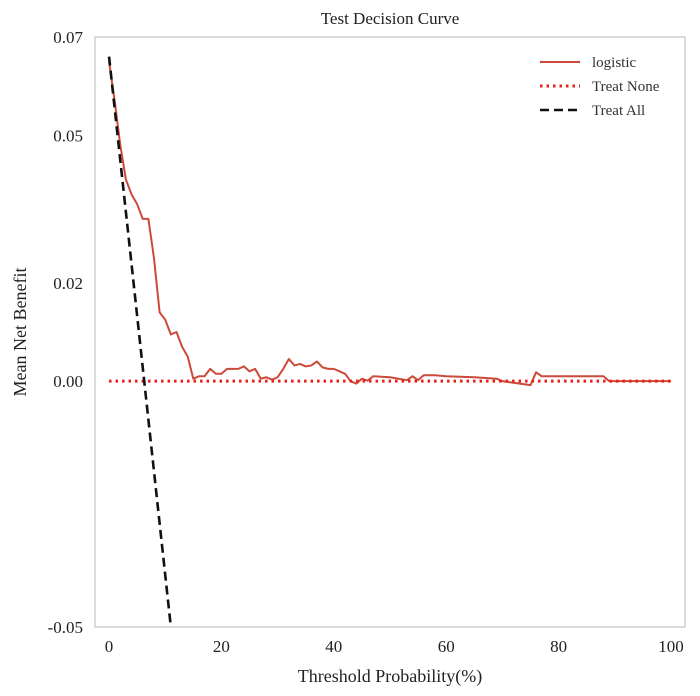 The image size is (700, 696). What do you see at coordinates (446, 646) in the screenshot?
I see `x-tick-label: 60` at bounding box center [446, 646].